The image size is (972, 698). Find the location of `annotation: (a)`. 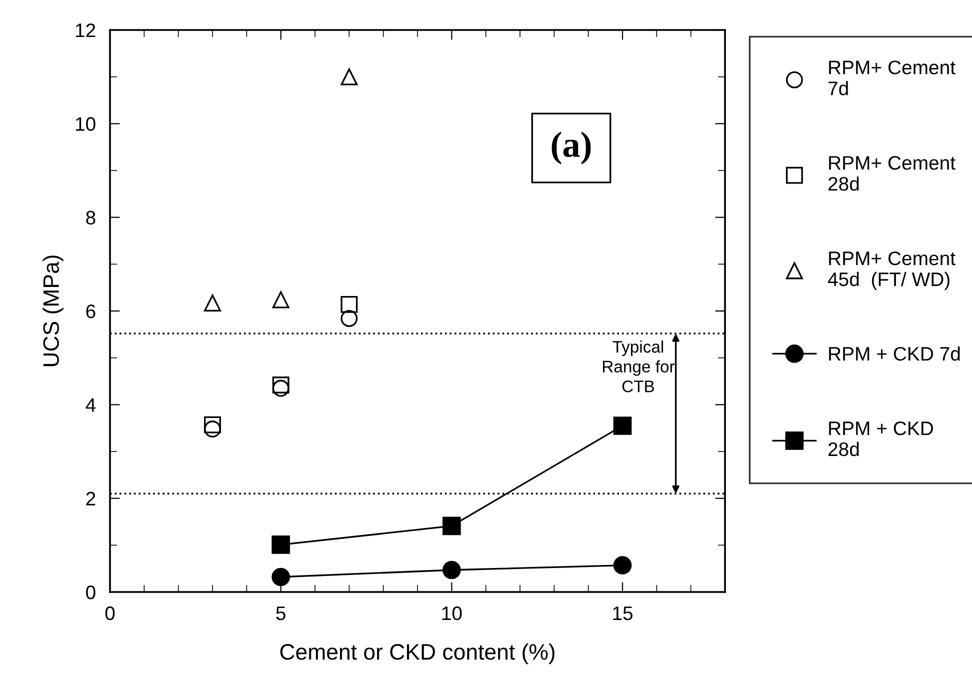

annotation: (a) is located at coordinates (571, 148).